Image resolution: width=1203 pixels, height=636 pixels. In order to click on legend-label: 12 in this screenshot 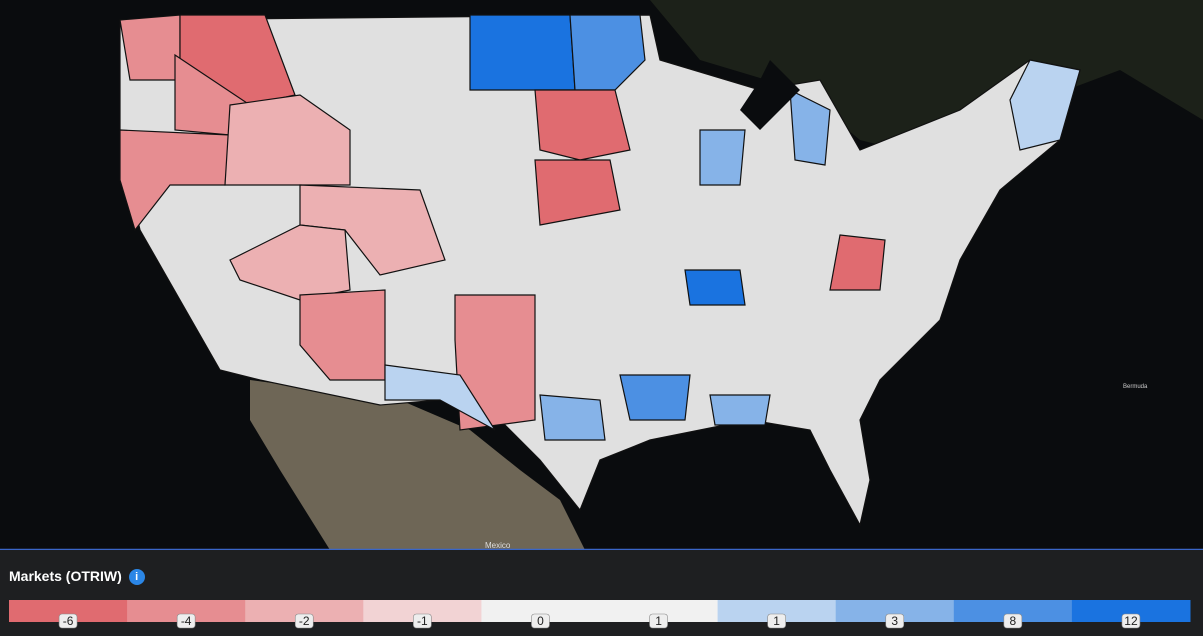, I will do `click(1131, 621)`.